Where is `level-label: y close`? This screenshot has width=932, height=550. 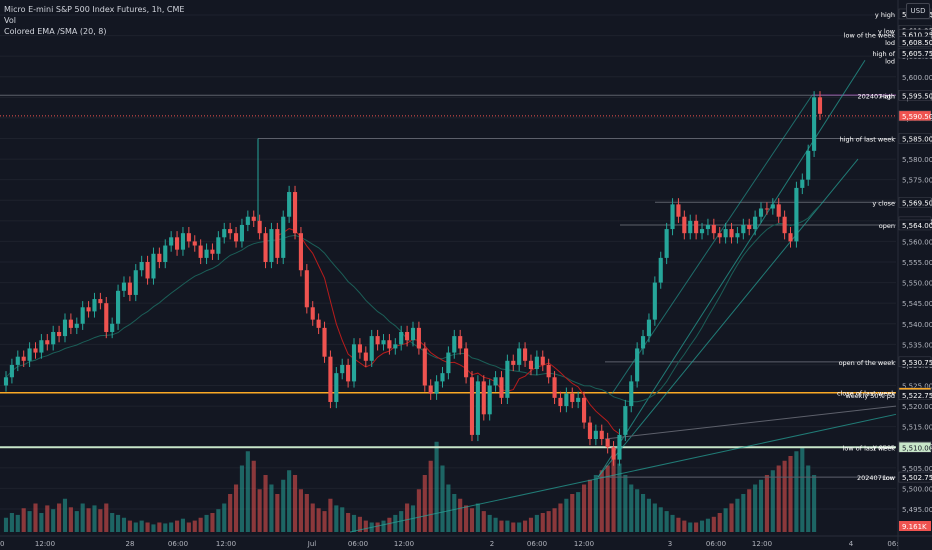 level-label: y close is located at coordinates (883, 203).